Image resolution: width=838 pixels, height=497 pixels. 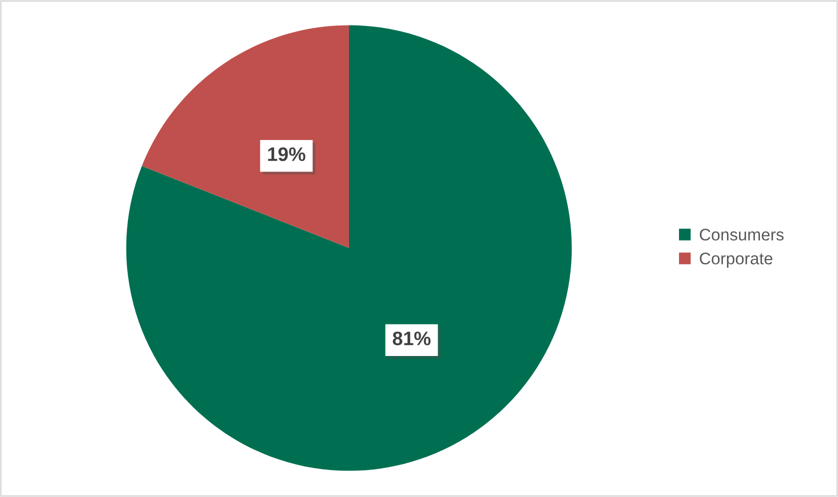 I want to click on legend-label: Consumers, so click(x=742, y=234).